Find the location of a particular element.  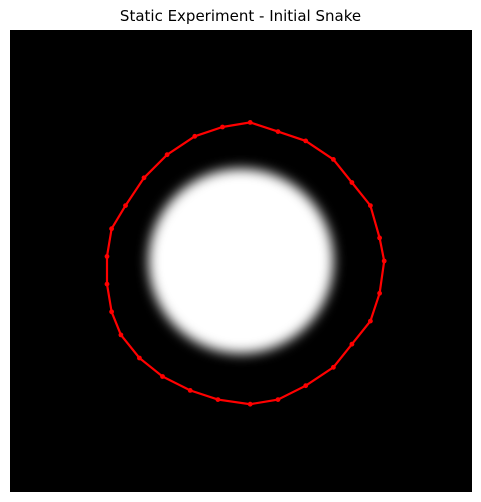

white-blob is located at coordinates (241, 261).